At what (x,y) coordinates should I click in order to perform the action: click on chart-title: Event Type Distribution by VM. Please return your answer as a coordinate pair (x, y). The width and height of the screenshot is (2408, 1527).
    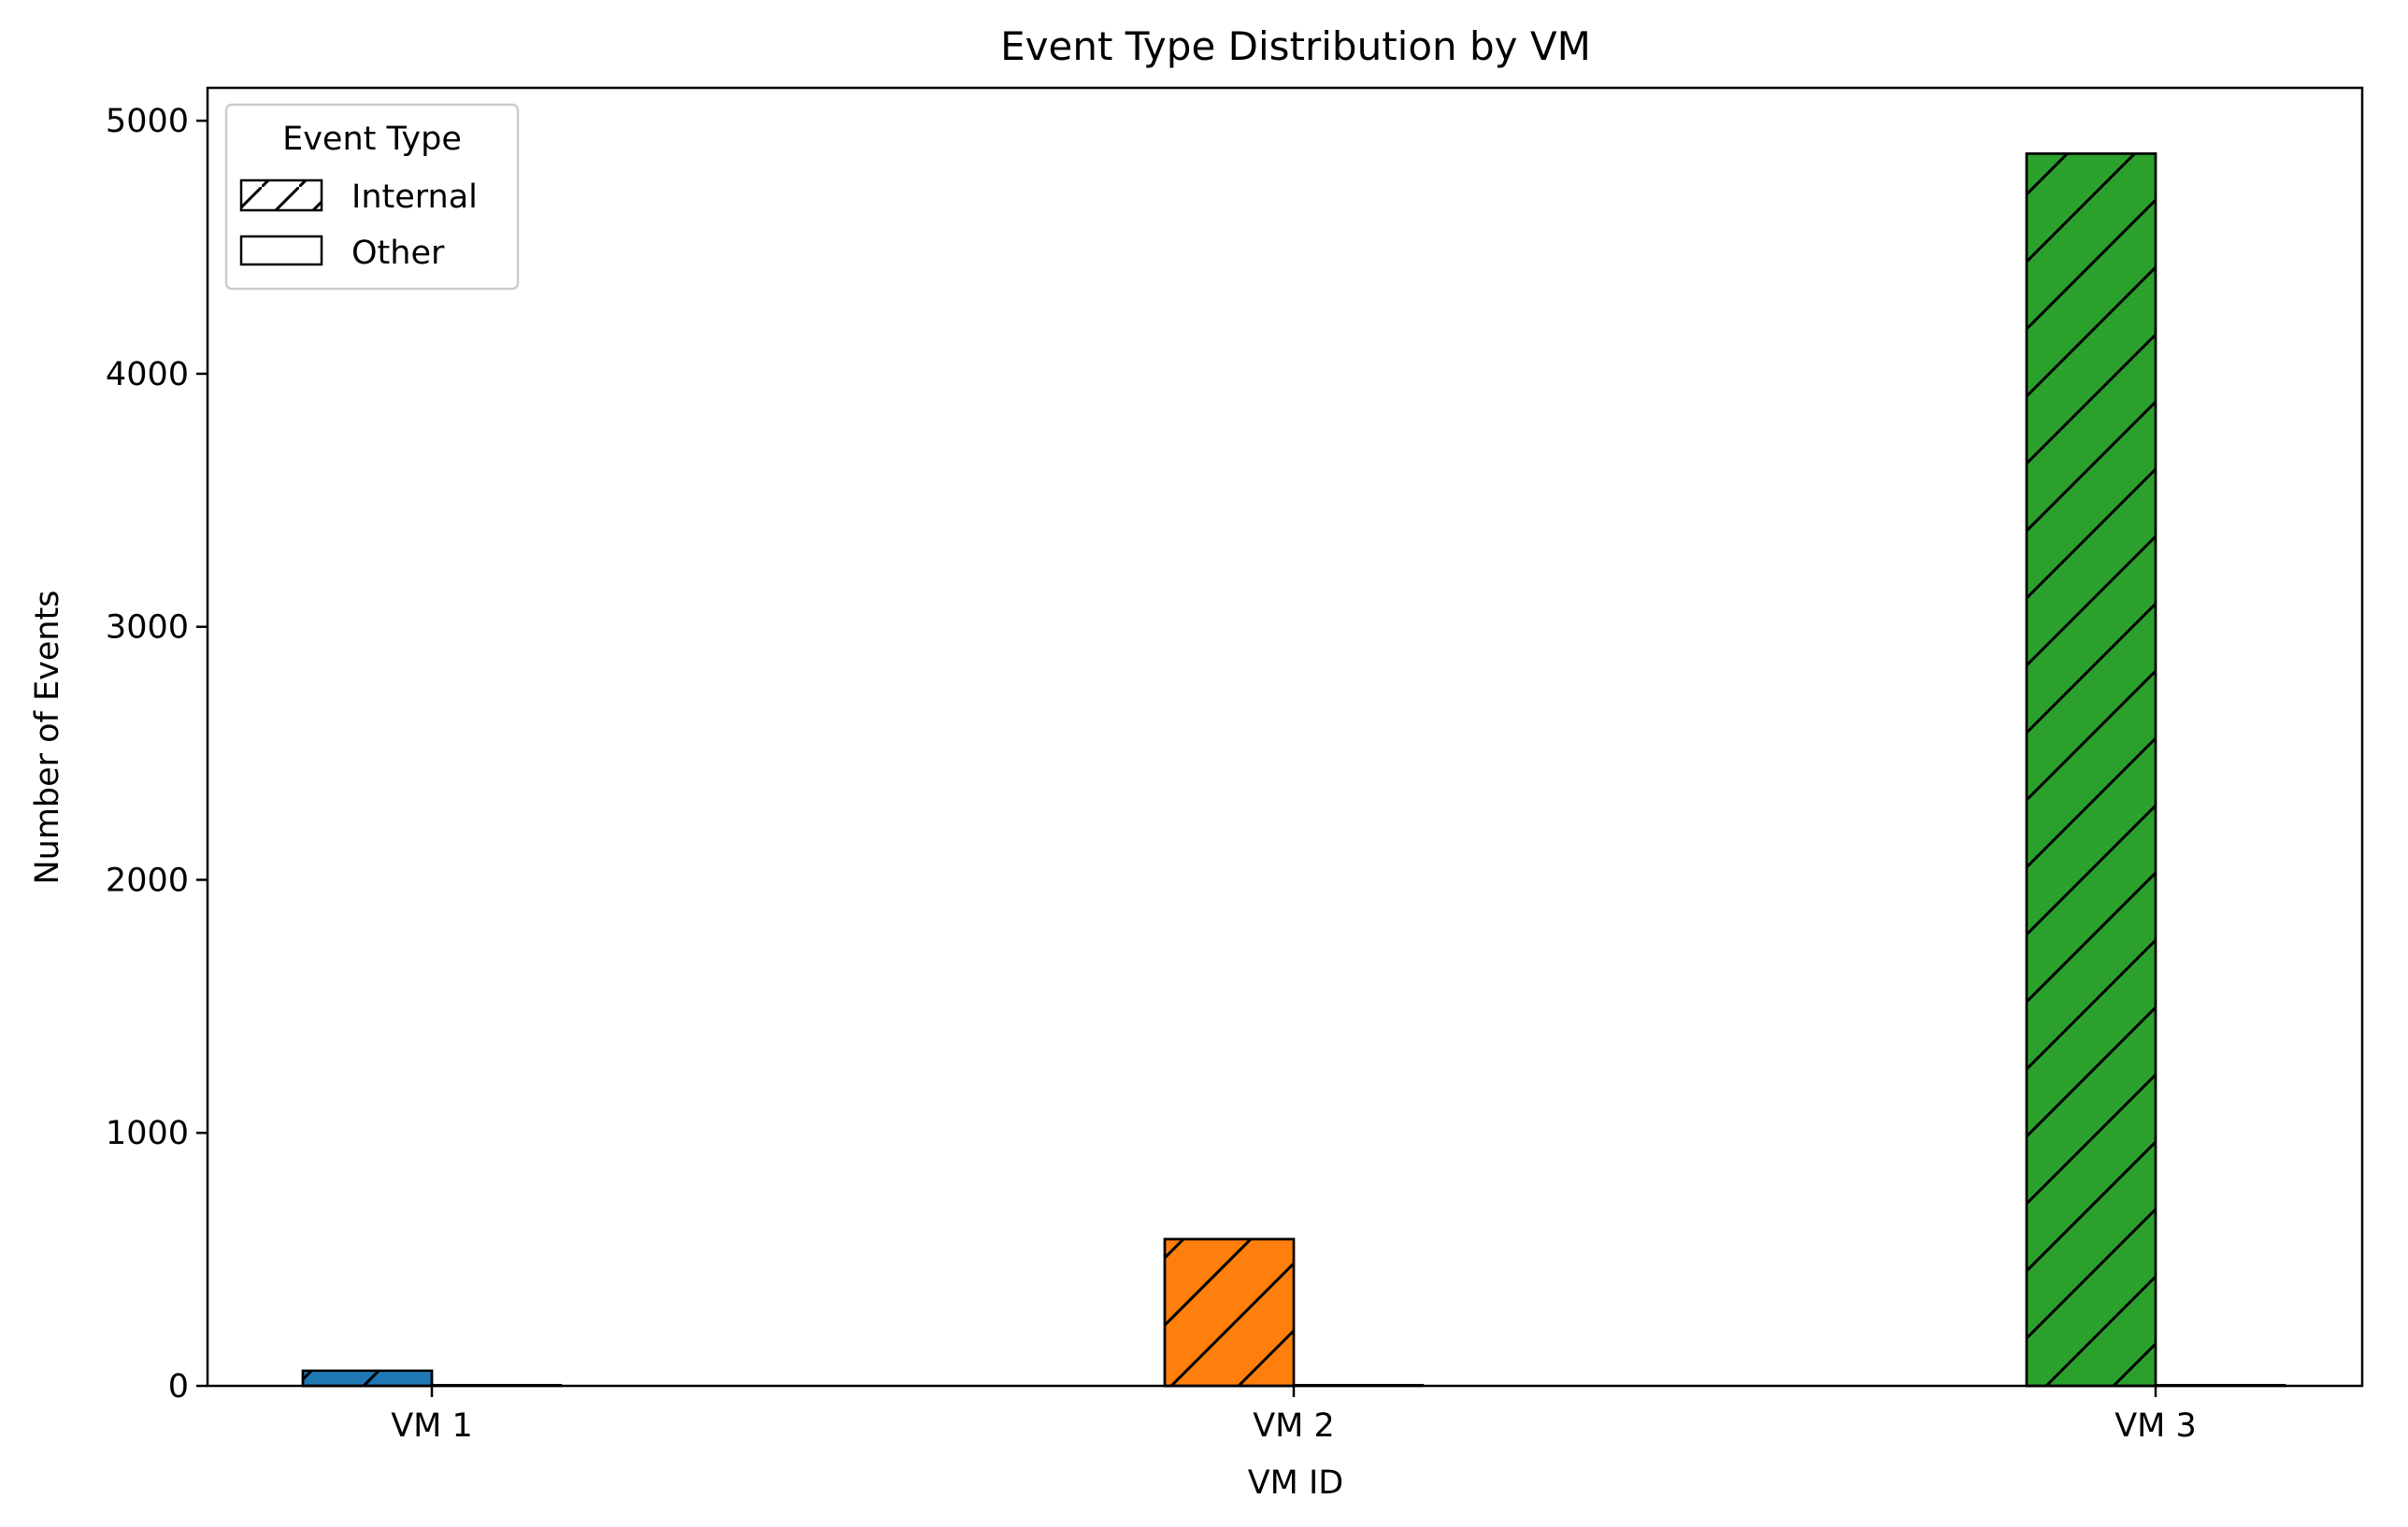
    Looking at the image, I should click on (1295, 46).